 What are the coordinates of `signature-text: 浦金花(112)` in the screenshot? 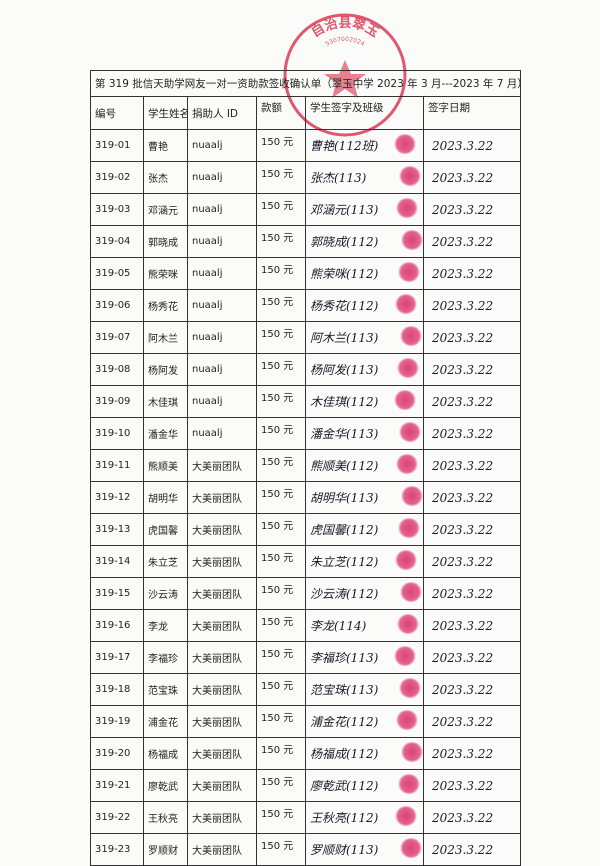 It's located at (344, 722).